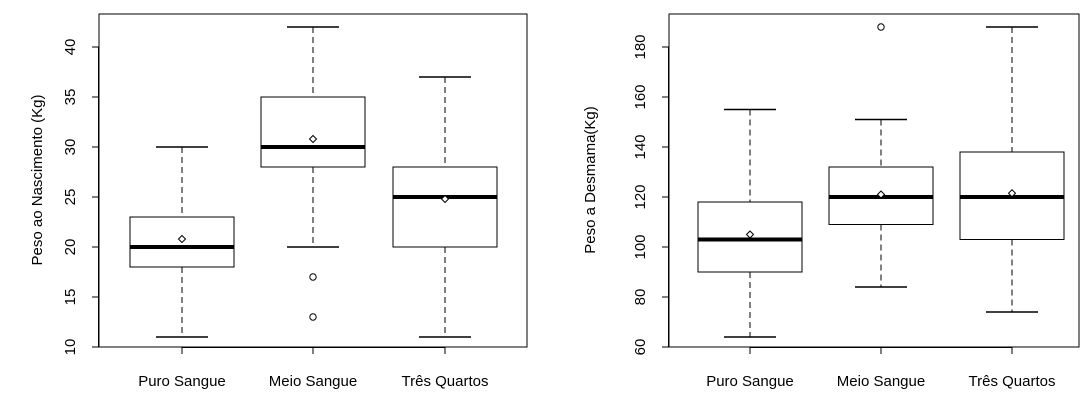 The width and height of the screenshot is (1092, 394). What do you see at coordinates (590, 180) in the screenshot?
I see `y-axis-title: Peso a Desmama(Kg)` at bounding box center [590, 180].